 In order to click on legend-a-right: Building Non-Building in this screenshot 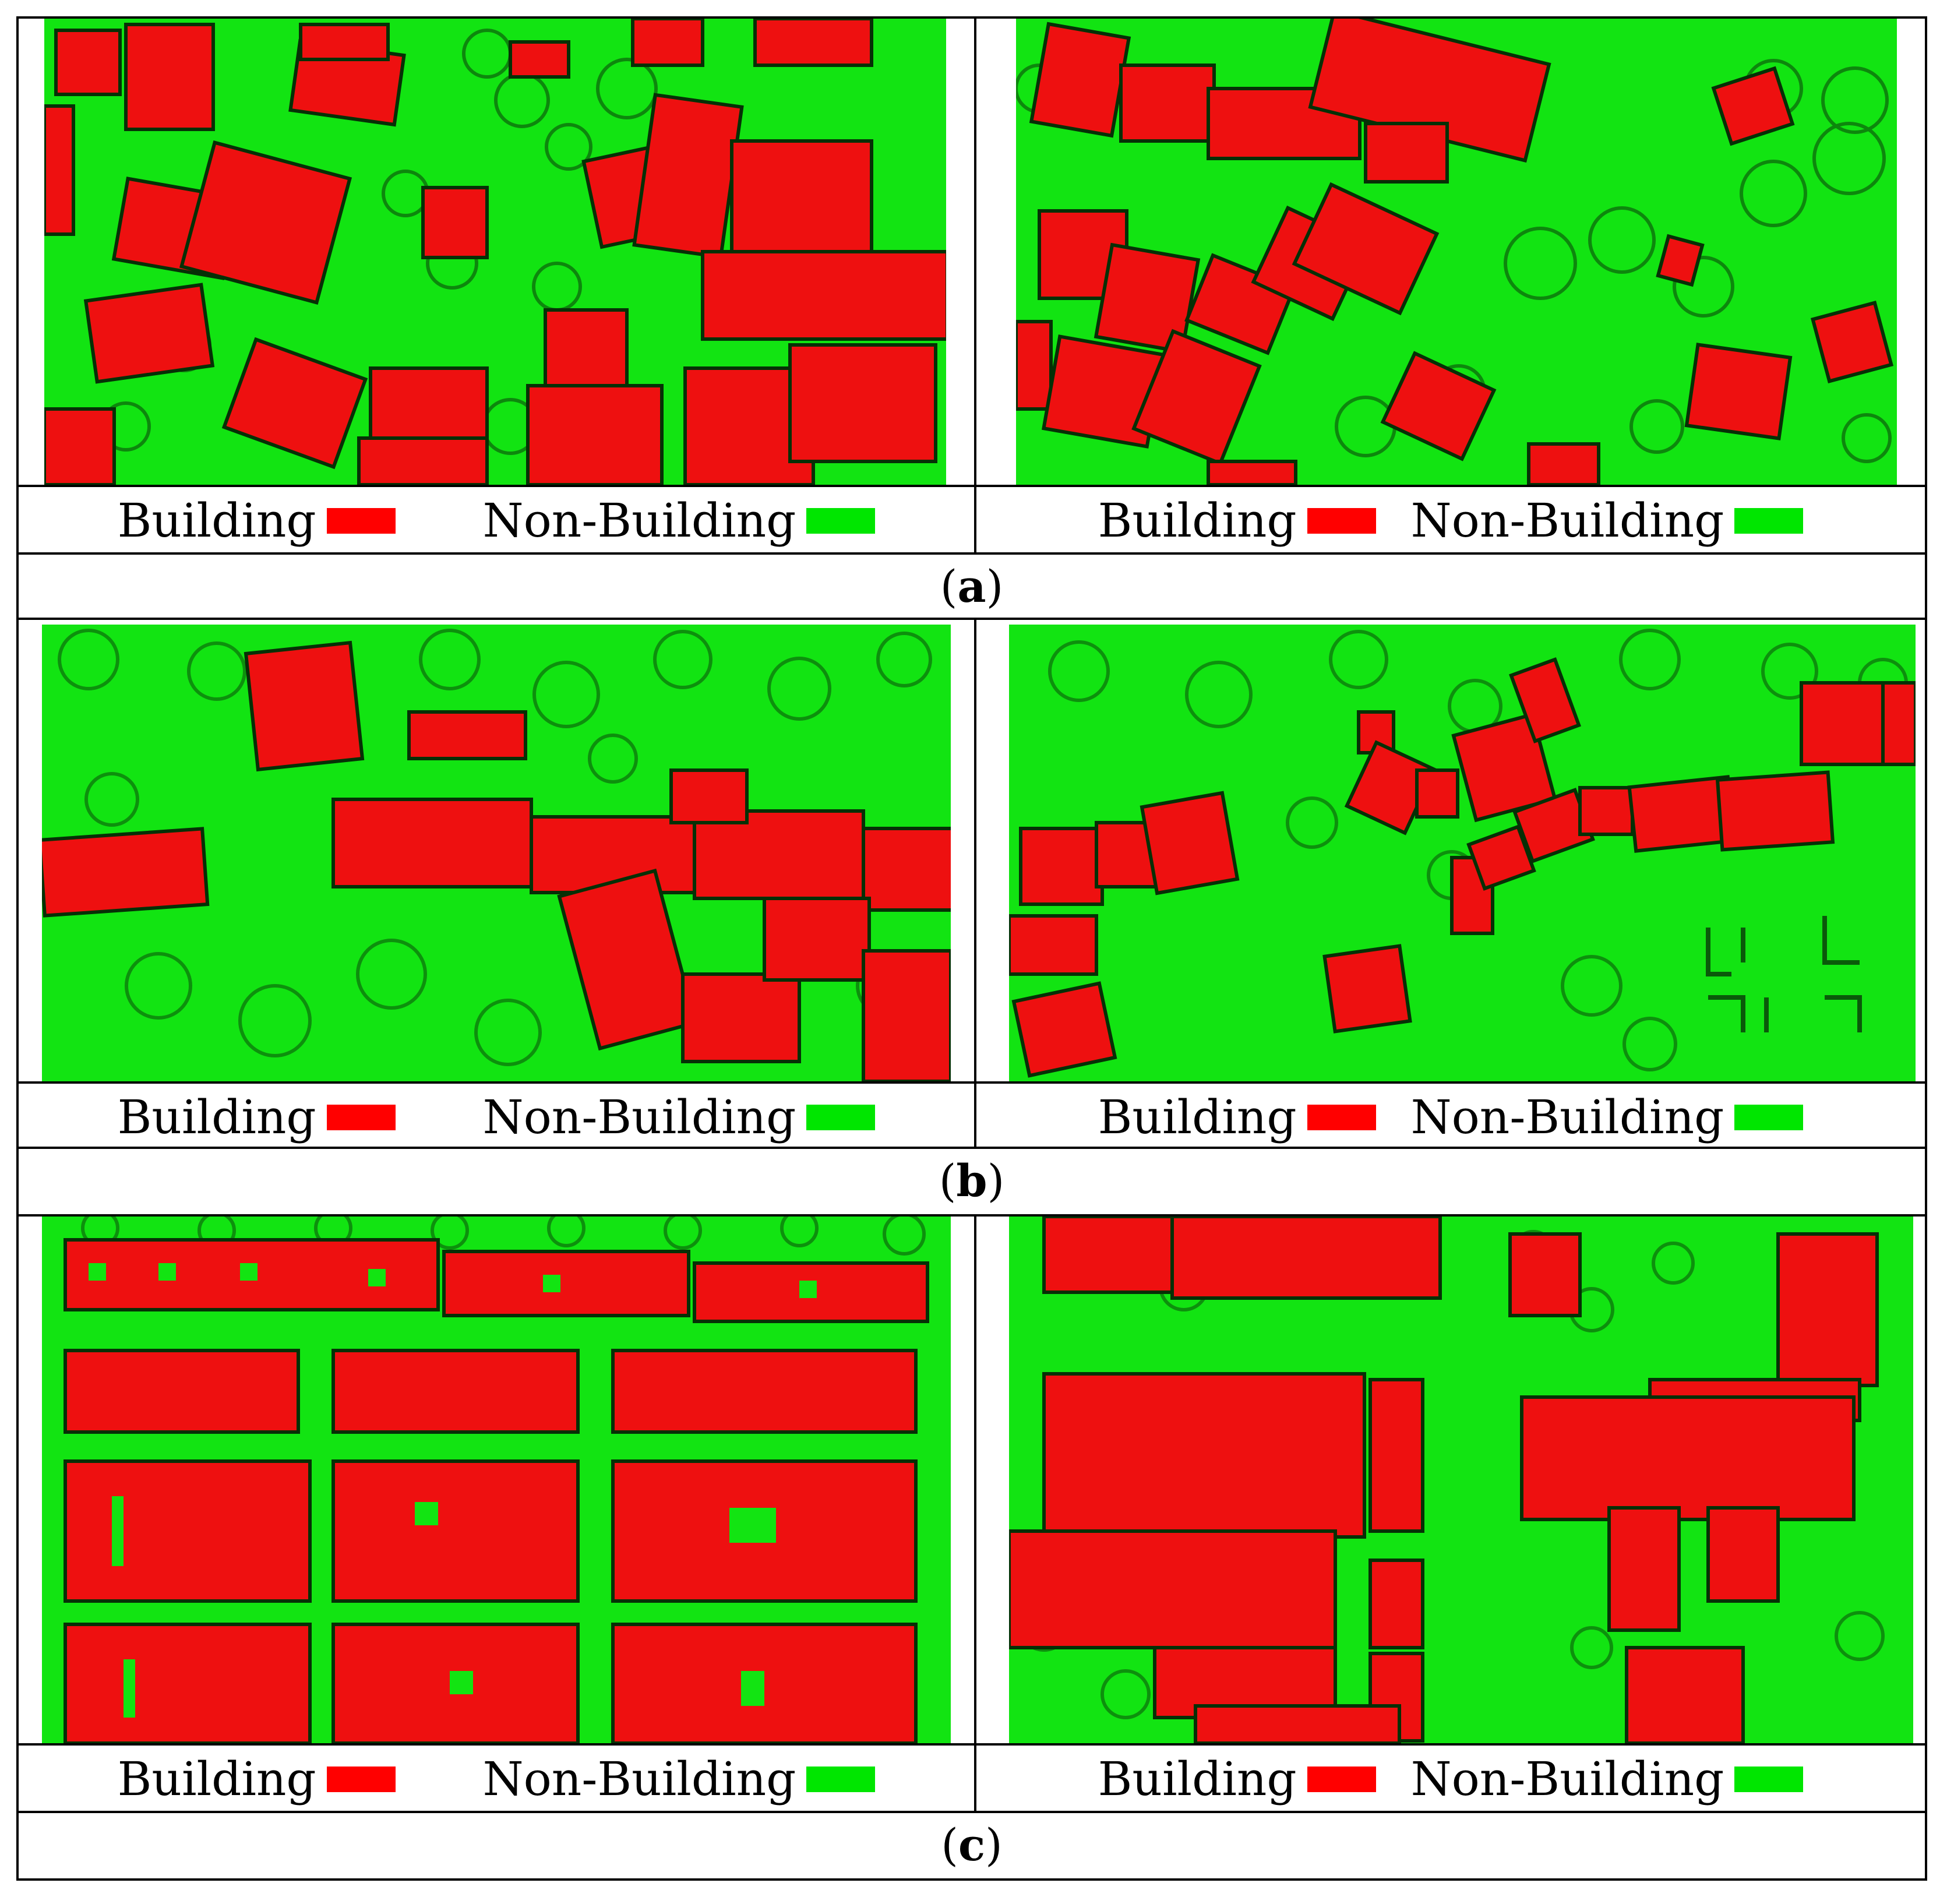, I will do `click(1450, 521)`.